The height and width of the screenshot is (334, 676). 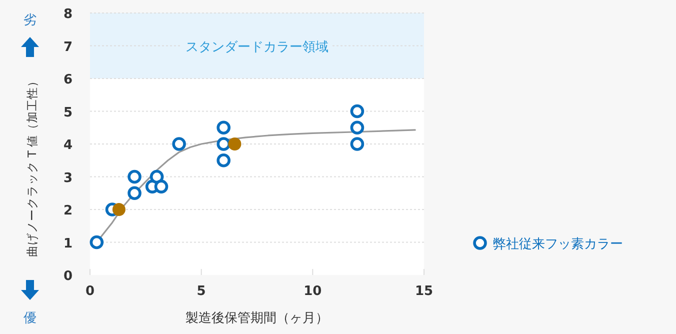 I want to click on y-tick-label: 8, so click(x=68, y=14).